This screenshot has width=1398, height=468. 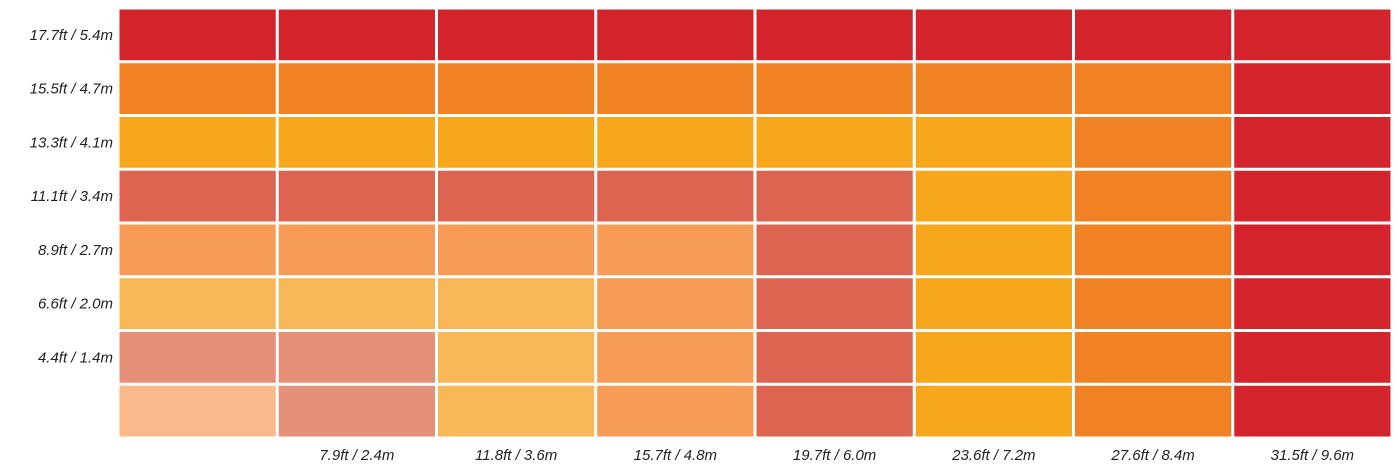 I want to click on heatmap-cell-r1-c1, so click(x=197, y=35).